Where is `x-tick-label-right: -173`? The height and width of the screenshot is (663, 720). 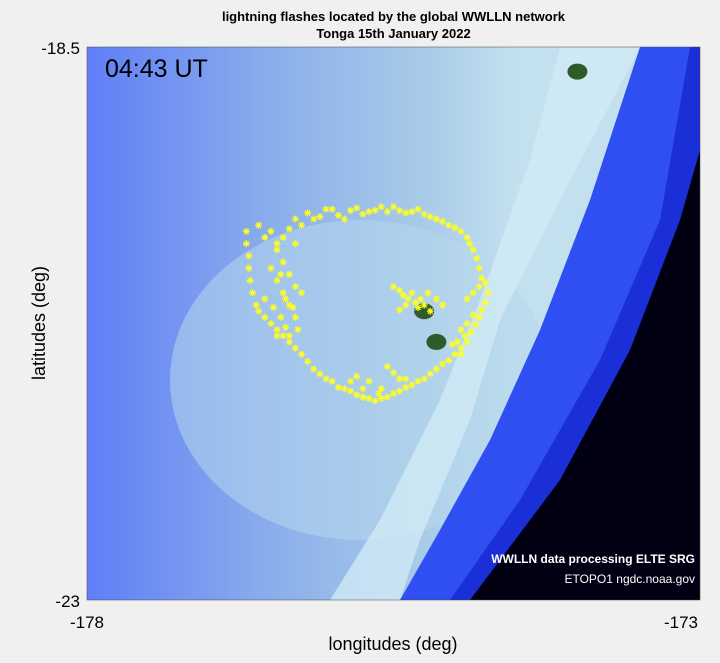
x-tick-label-right: -173 is located at coordinates (681, 622).